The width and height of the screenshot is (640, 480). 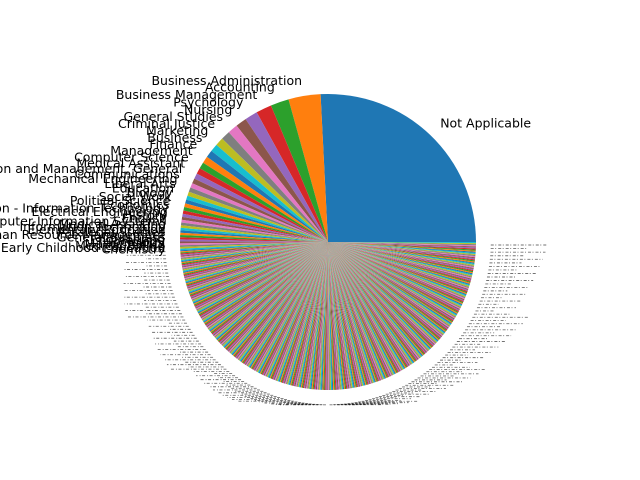 What do you see at coordinates (96, 229) in the screenshot?
I see `slice-label: Elementary Education` at bounding box center [96, 229].